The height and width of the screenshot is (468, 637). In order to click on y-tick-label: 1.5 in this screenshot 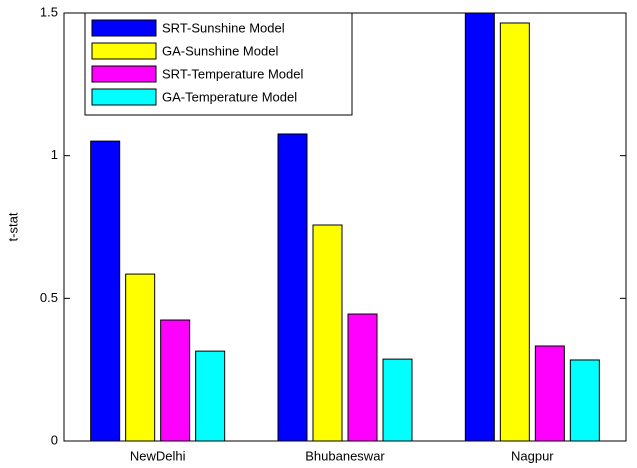, I will do `click(49, 11)`.